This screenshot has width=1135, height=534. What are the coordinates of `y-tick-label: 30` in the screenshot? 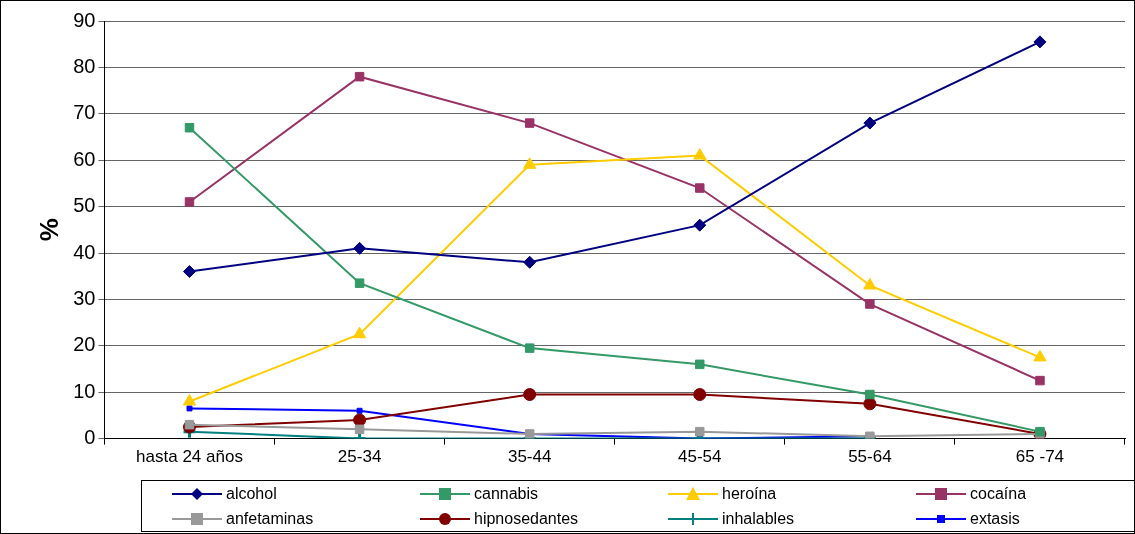 It's located at (84, 297).